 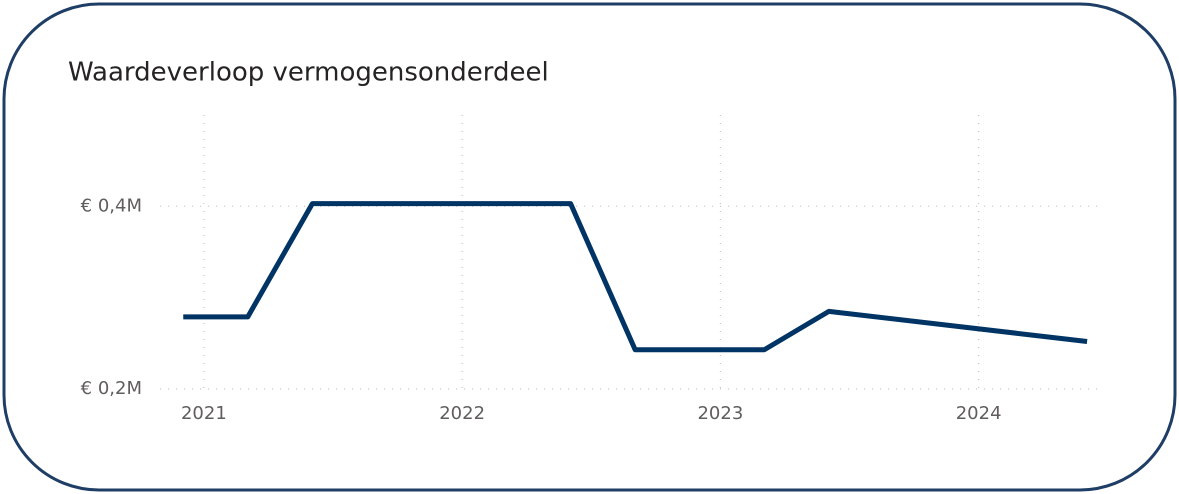 What do you see at coordinates (111, 388) in the screenshot?
I see `y-tick-label: € 0,2M` at bounding box center [111, 388].